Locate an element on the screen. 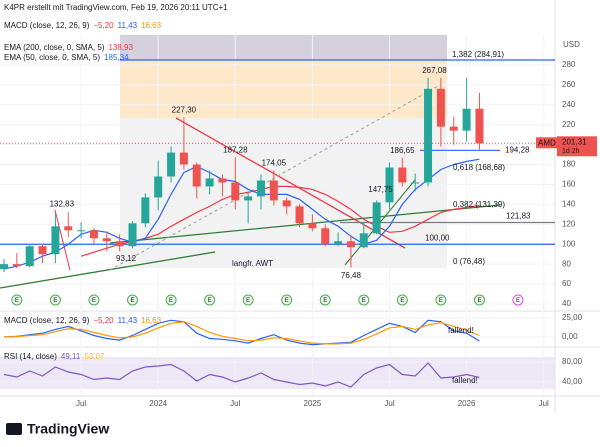  y-tick-label: 80,00 is located at coordinates (572, 361).